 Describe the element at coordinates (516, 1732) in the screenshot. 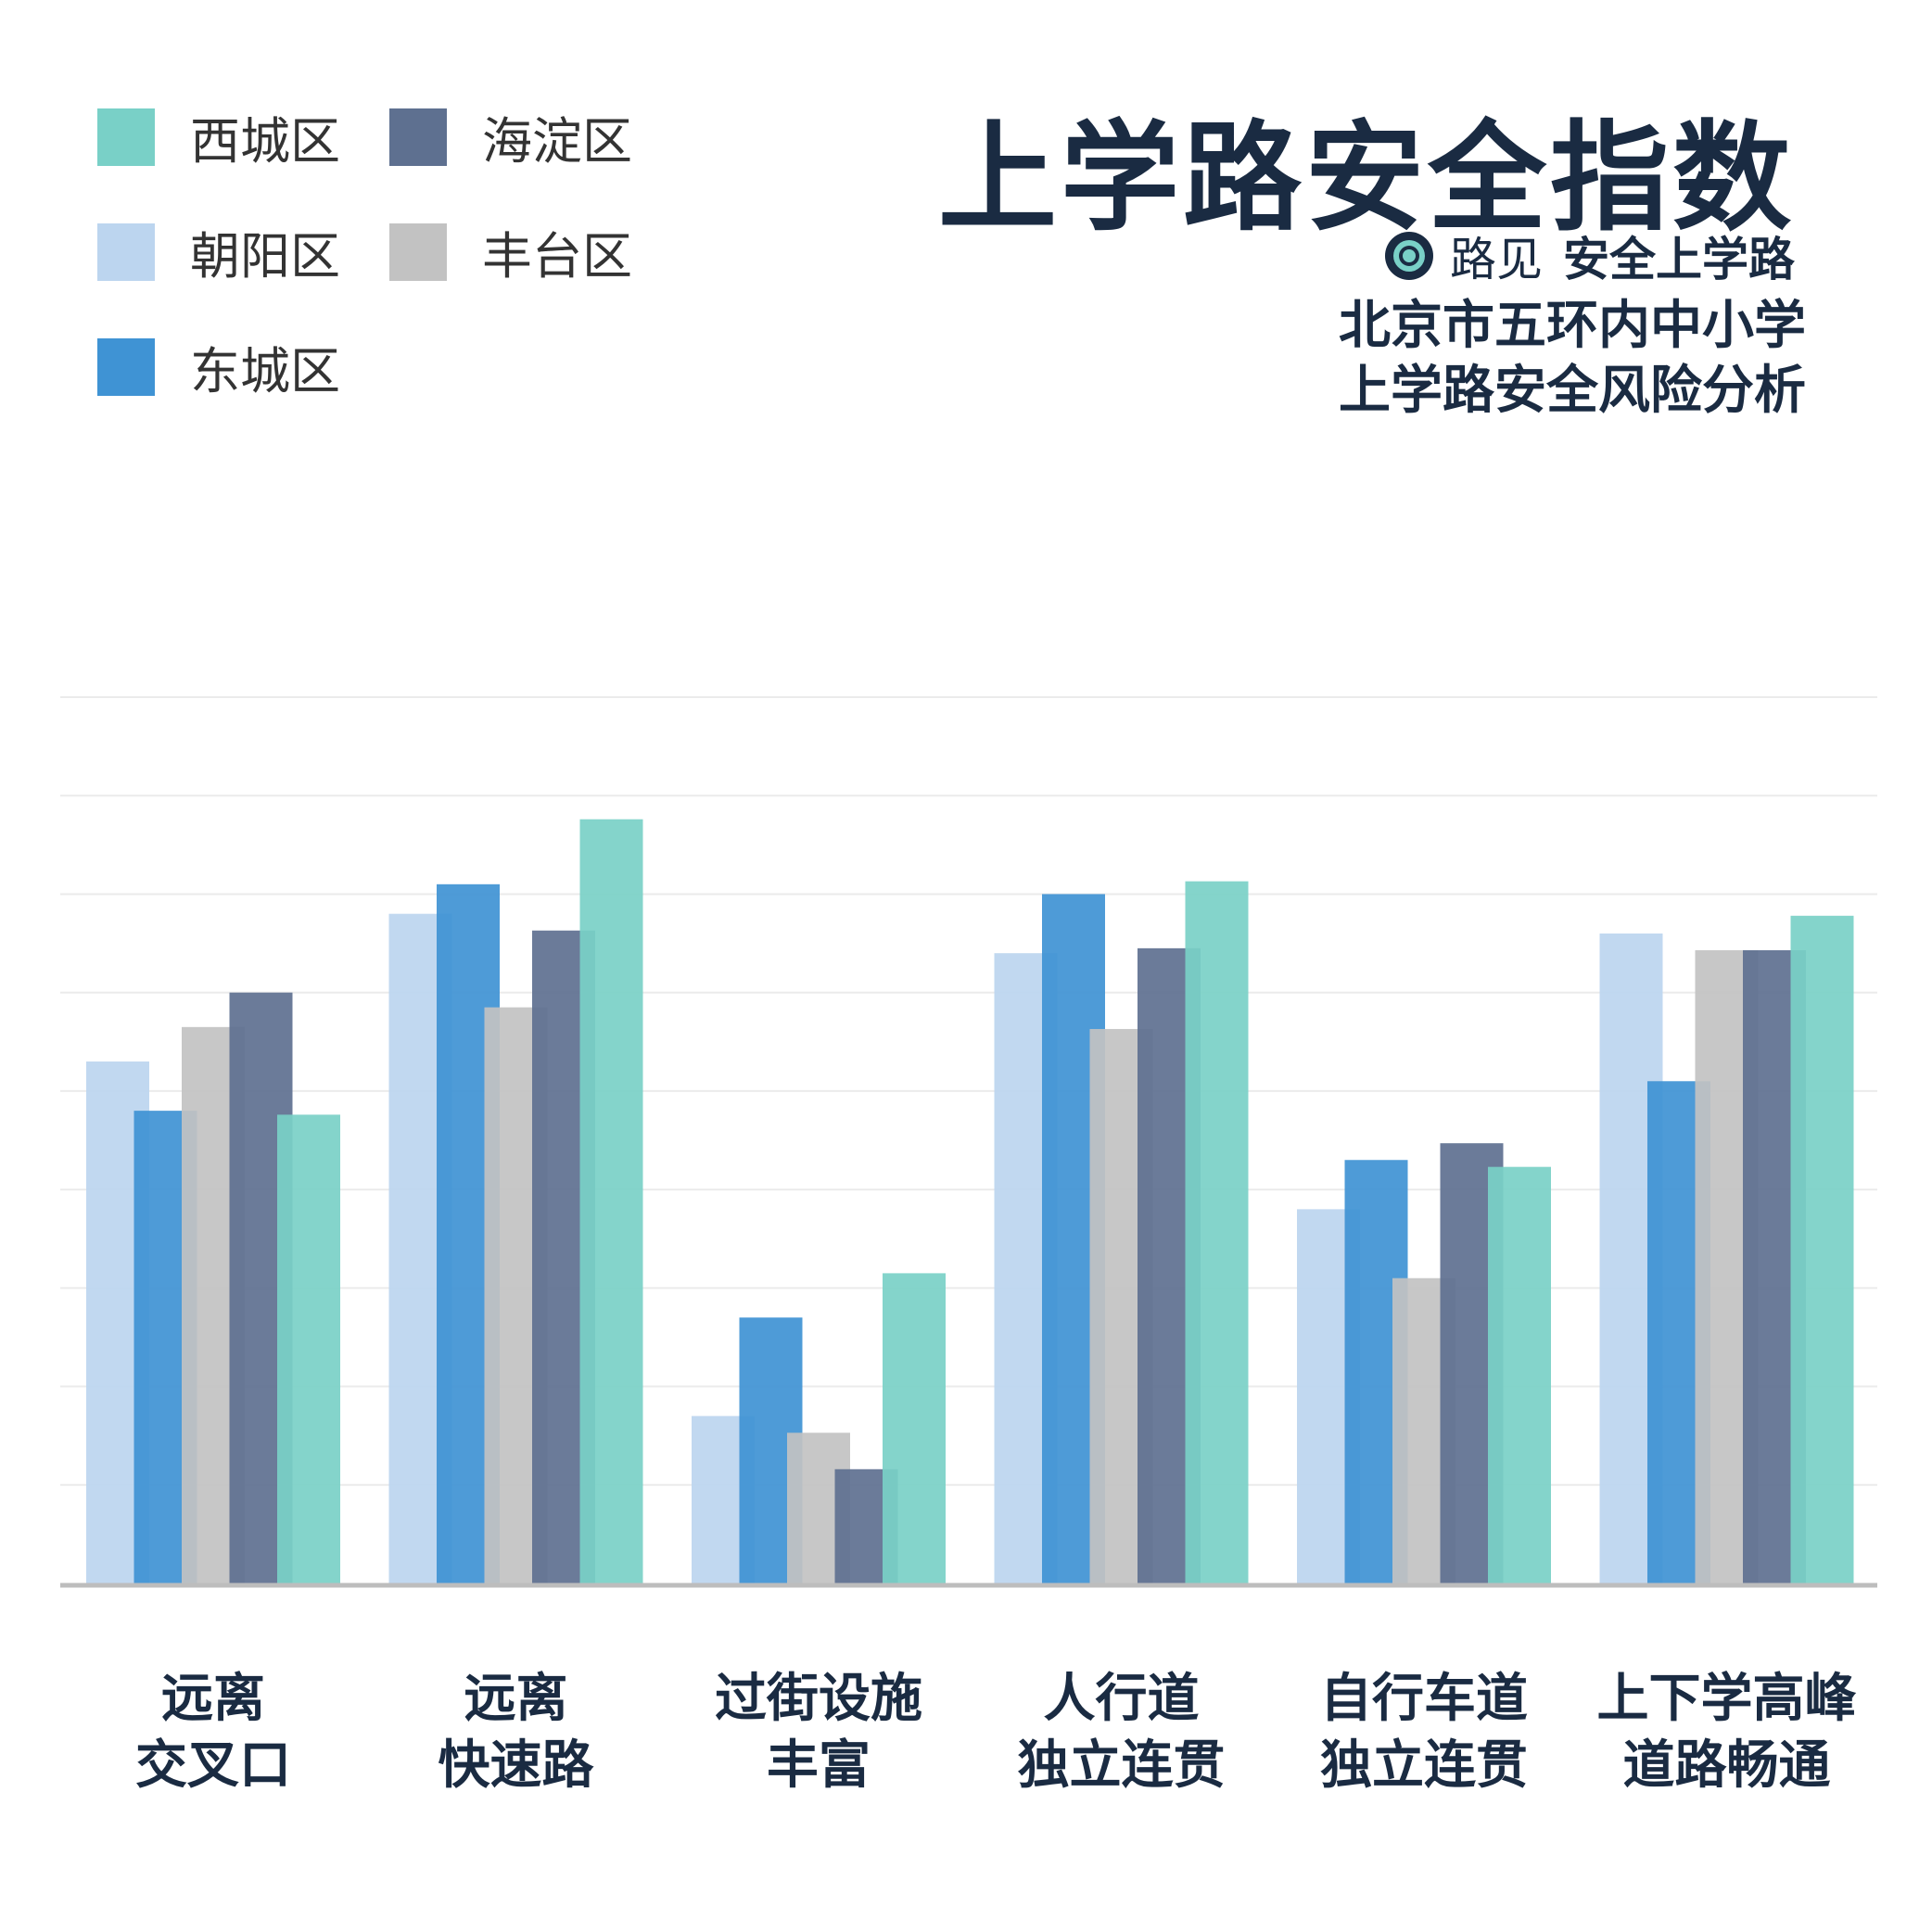

I see `x-tick-label: 远离 快速路` at that location.